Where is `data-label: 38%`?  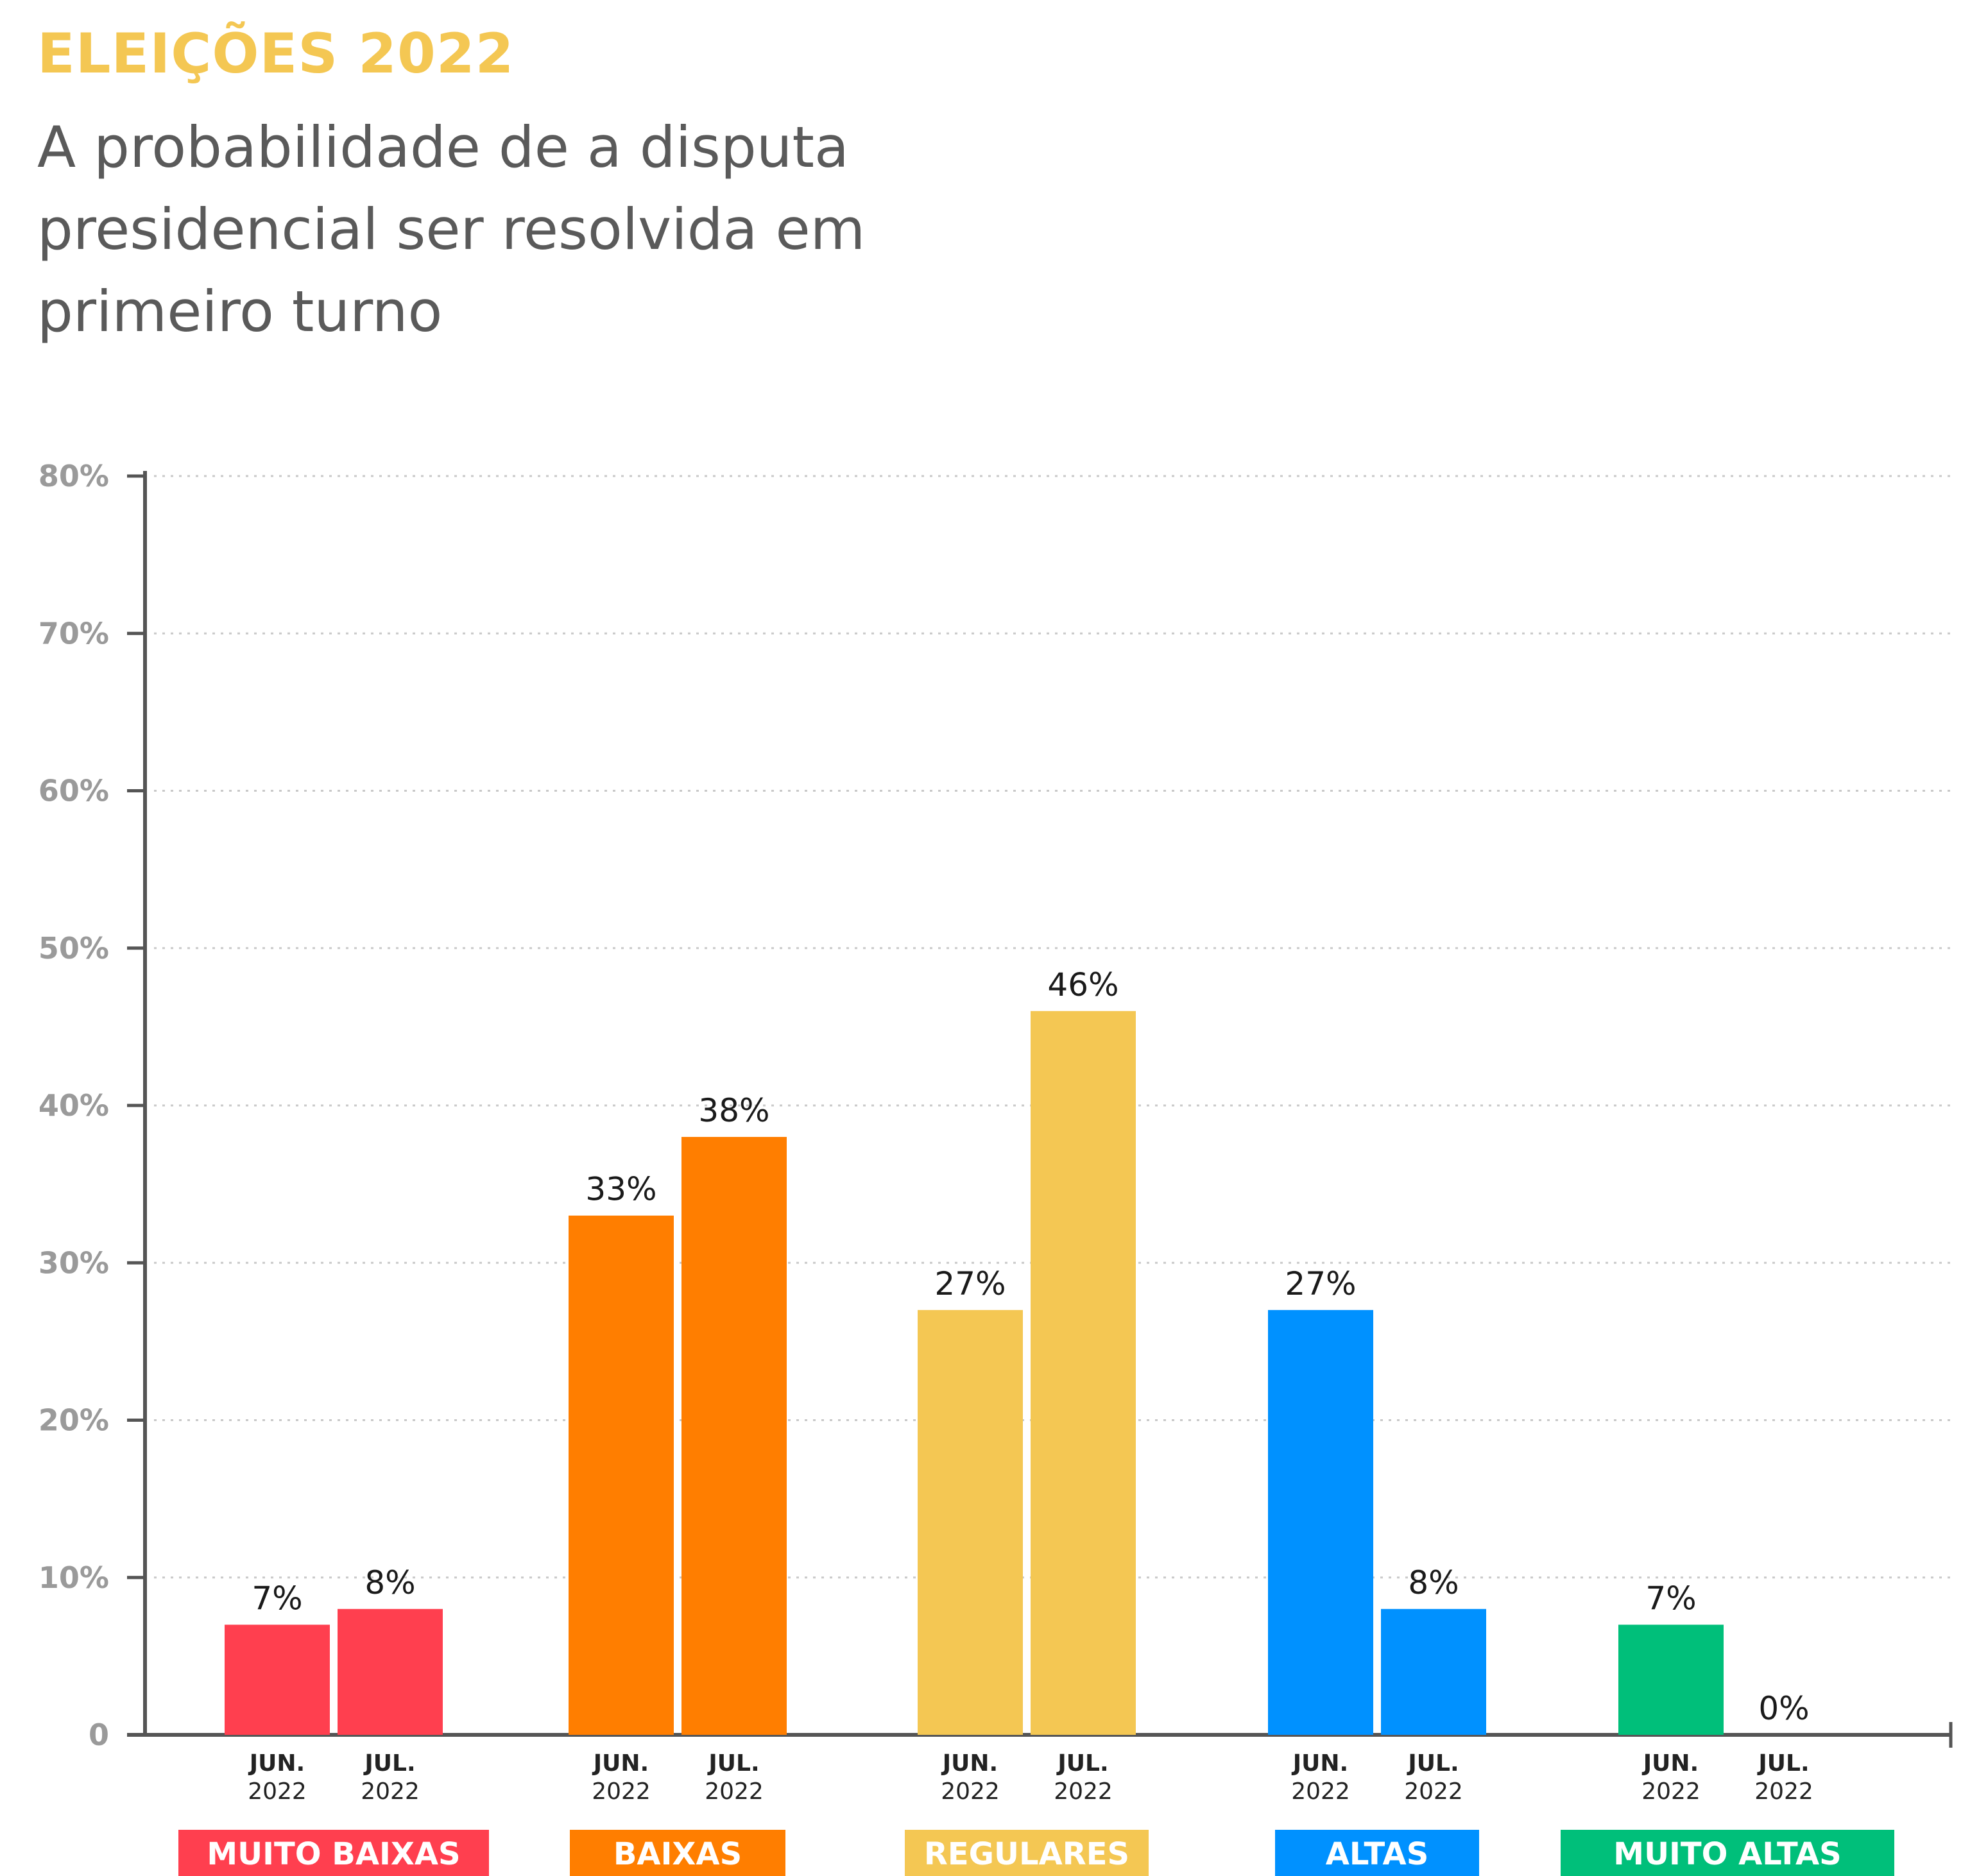 data-label: 38% is located at coordinates (733, 1110).